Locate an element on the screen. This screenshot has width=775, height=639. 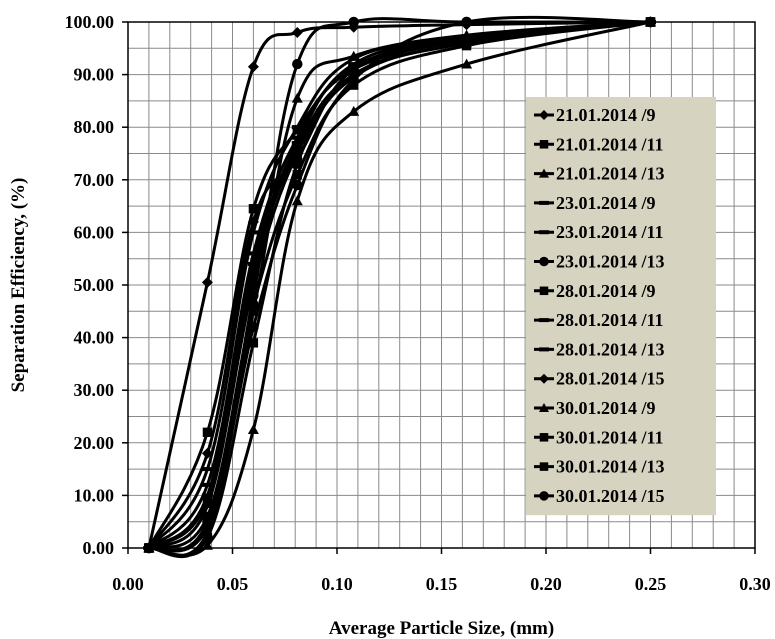
legend-item: 21.01.2014 /11 is located at coordinates (599, 144).